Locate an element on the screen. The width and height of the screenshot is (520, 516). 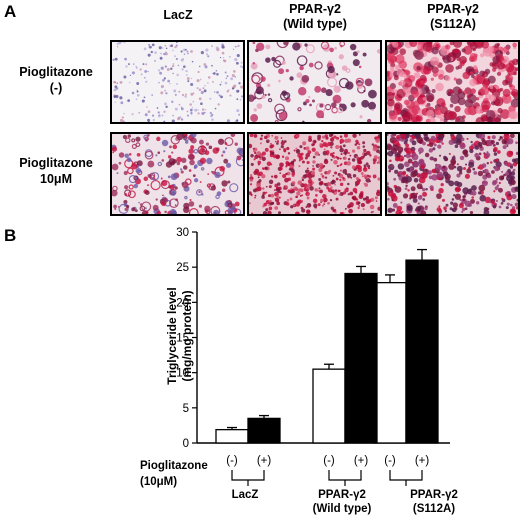
treatment-label-line2: (10μM) is located at coordinates (159, 482).